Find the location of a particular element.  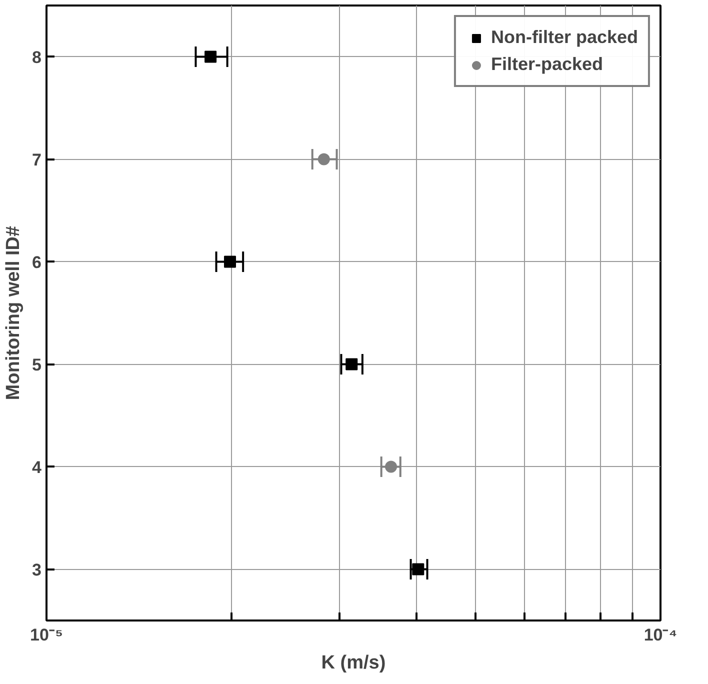

x-tick-label: 10⁻⁵ is located at coordinates (46, 635).